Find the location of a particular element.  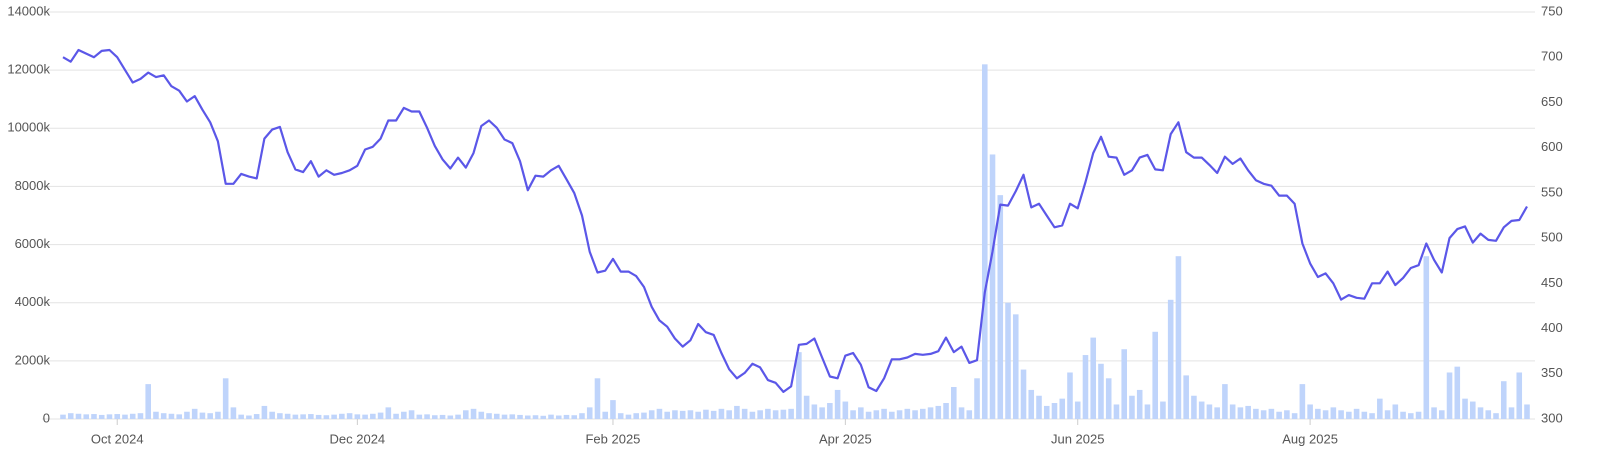

y-tick-label: 6000k is located at coordinates (33, 243).